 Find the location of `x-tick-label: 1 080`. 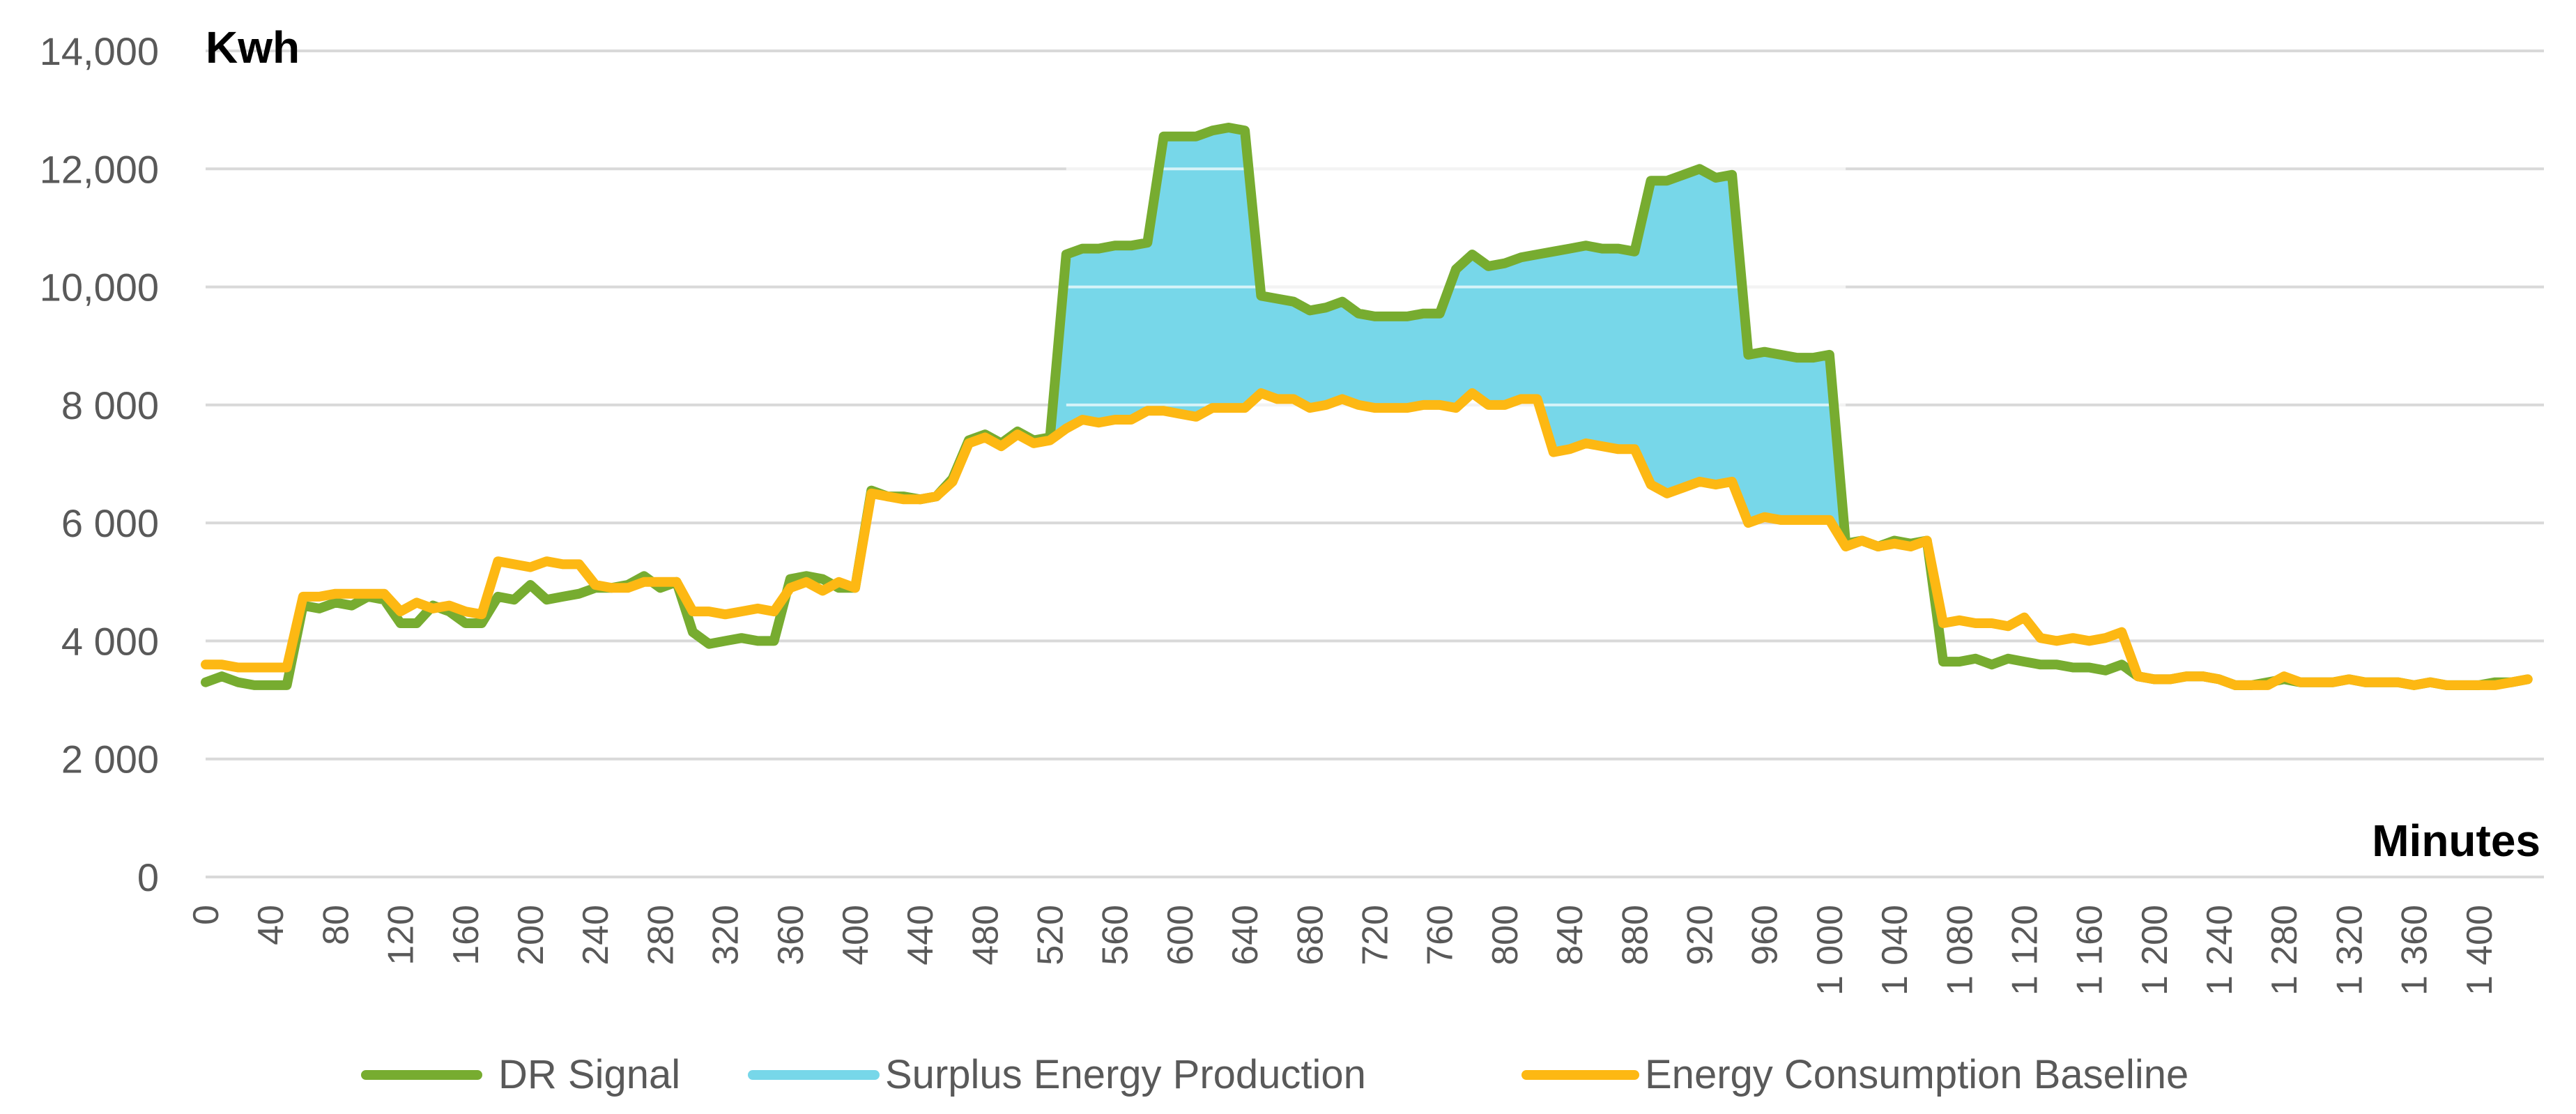

x-tick-label: 1 080 is located at coordinates (1960, 950).